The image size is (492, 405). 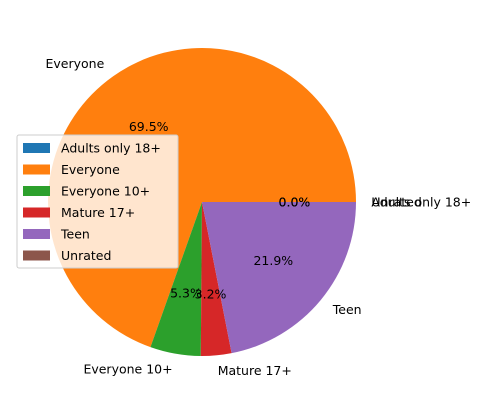 I want to click on legend-label-teen: Teen, so click(x=75, y=234).